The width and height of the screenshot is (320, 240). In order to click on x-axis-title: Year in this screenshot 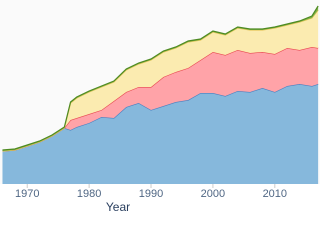, I will do `click(118, 207)`.